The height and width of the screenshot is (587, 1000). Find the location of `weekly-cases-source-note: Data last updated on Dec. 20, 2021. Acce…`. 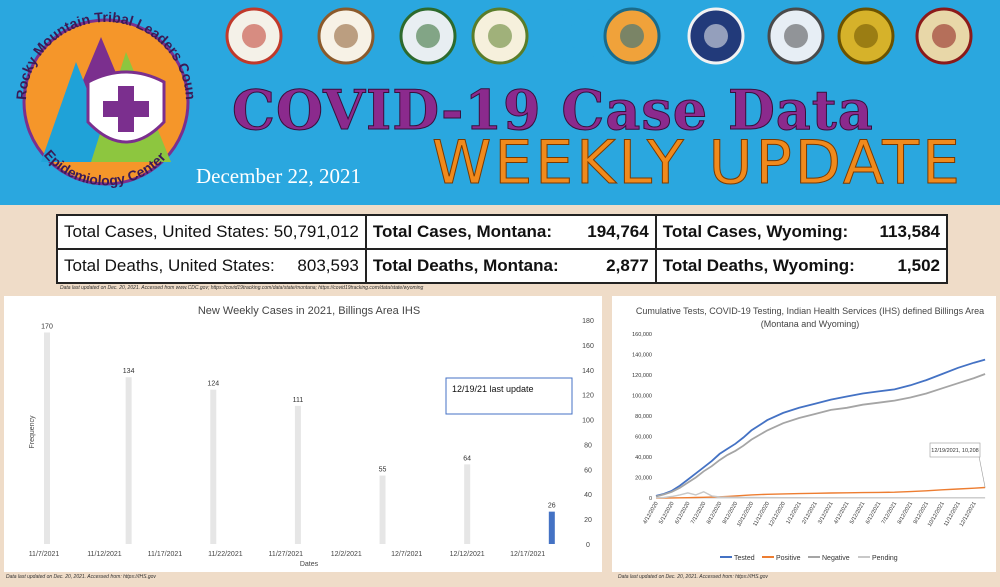

weekly-cases-source-note: Data last updated on Dec. 20, 2021. Acce… is located at coordinates (81, 577).